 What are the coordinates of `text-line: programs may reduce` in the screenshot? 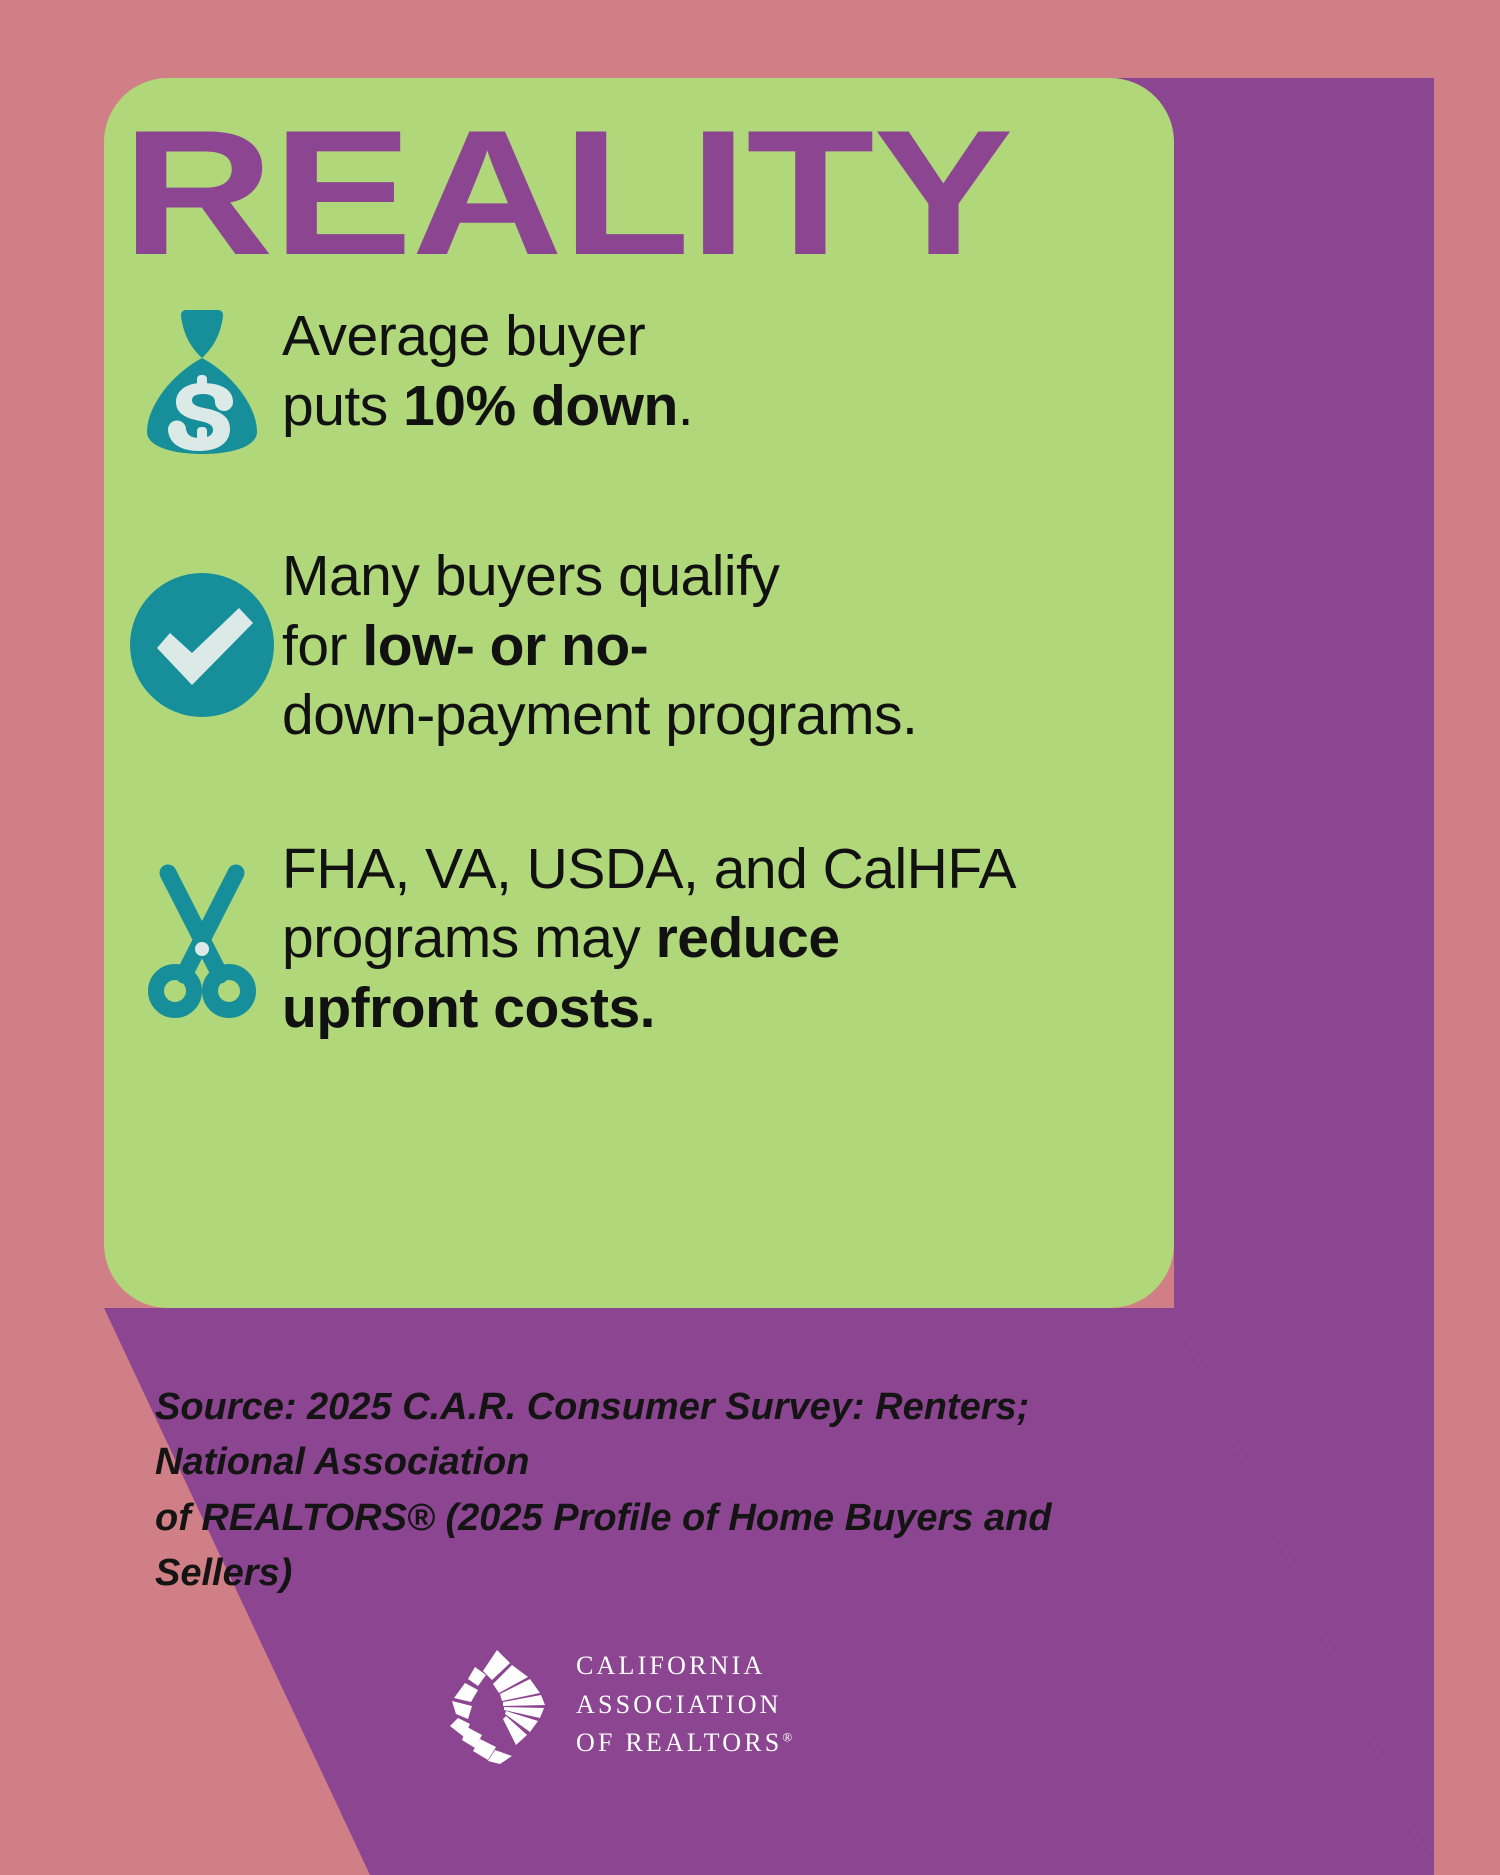 It's located at (649, 939).